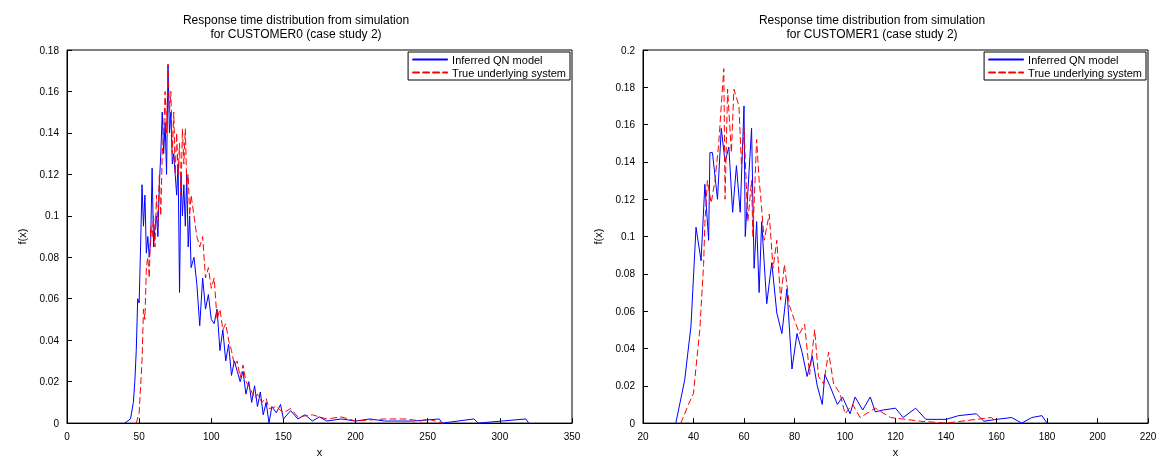 This screenshot has height=470, width=1169. I want to click on x-tick-label: 50, so click(139, 436).